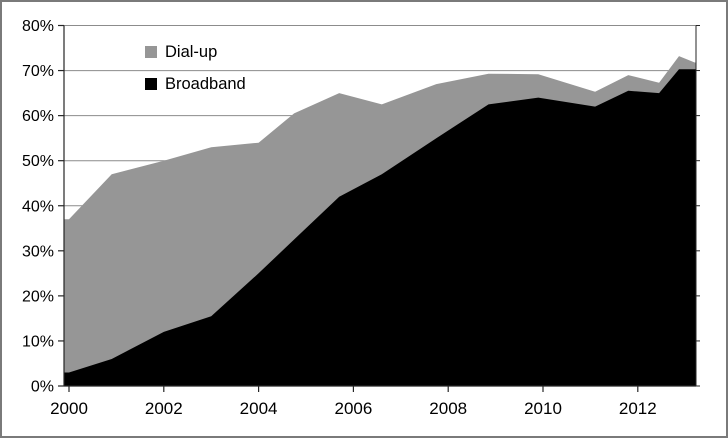 The height and width of the screenshot is (438, 728). Describe the element at coordinates (448, 408) in the screenshot. I see `x-tick-label: 2008` at that location.